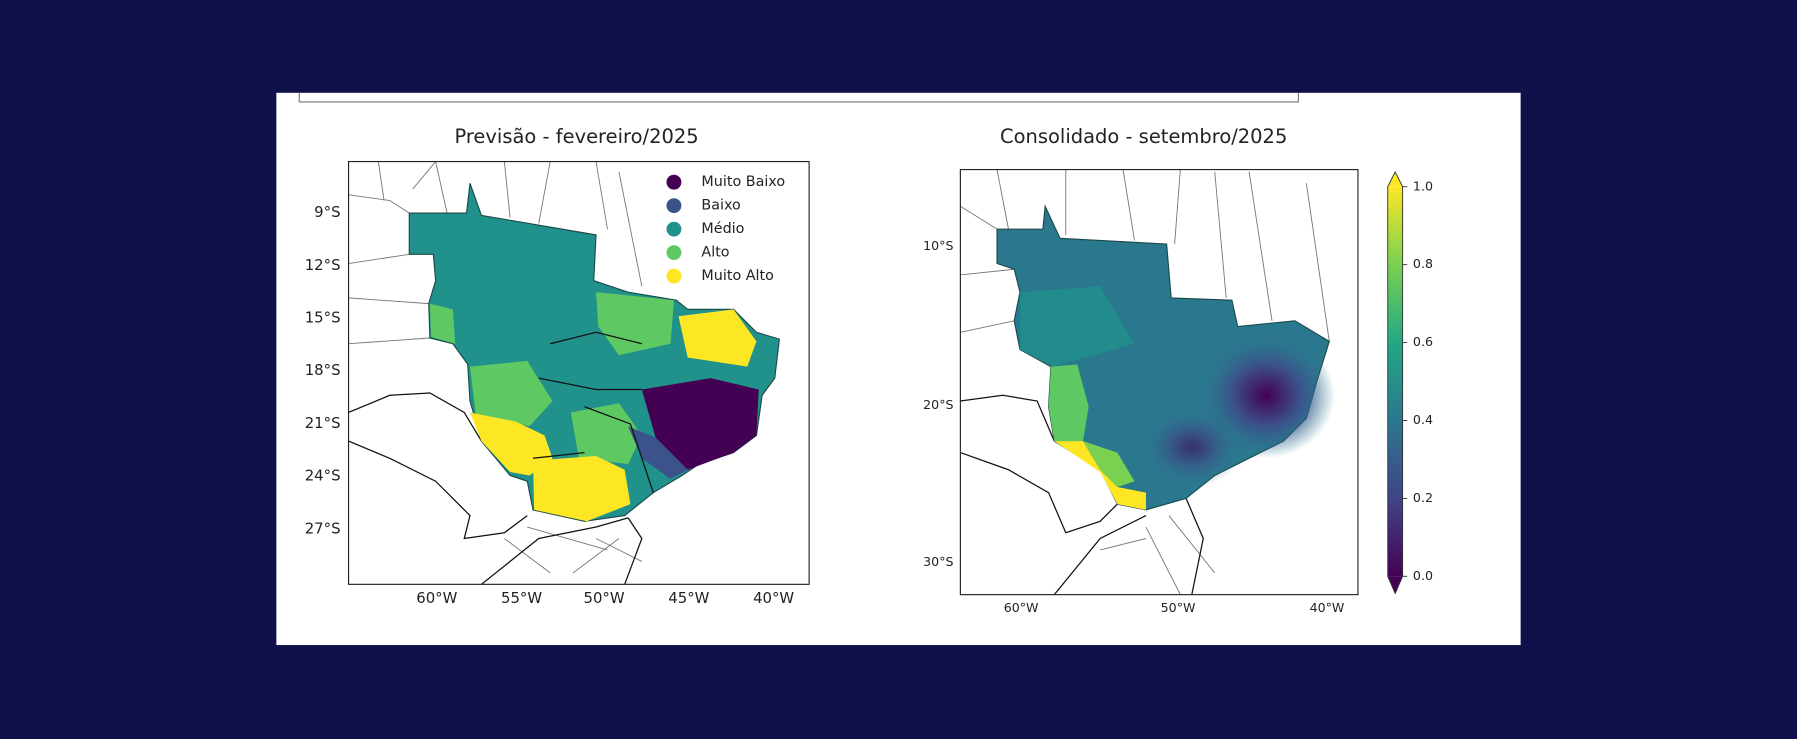  I want to click on legend-label: Baixo, so click(720, 206).